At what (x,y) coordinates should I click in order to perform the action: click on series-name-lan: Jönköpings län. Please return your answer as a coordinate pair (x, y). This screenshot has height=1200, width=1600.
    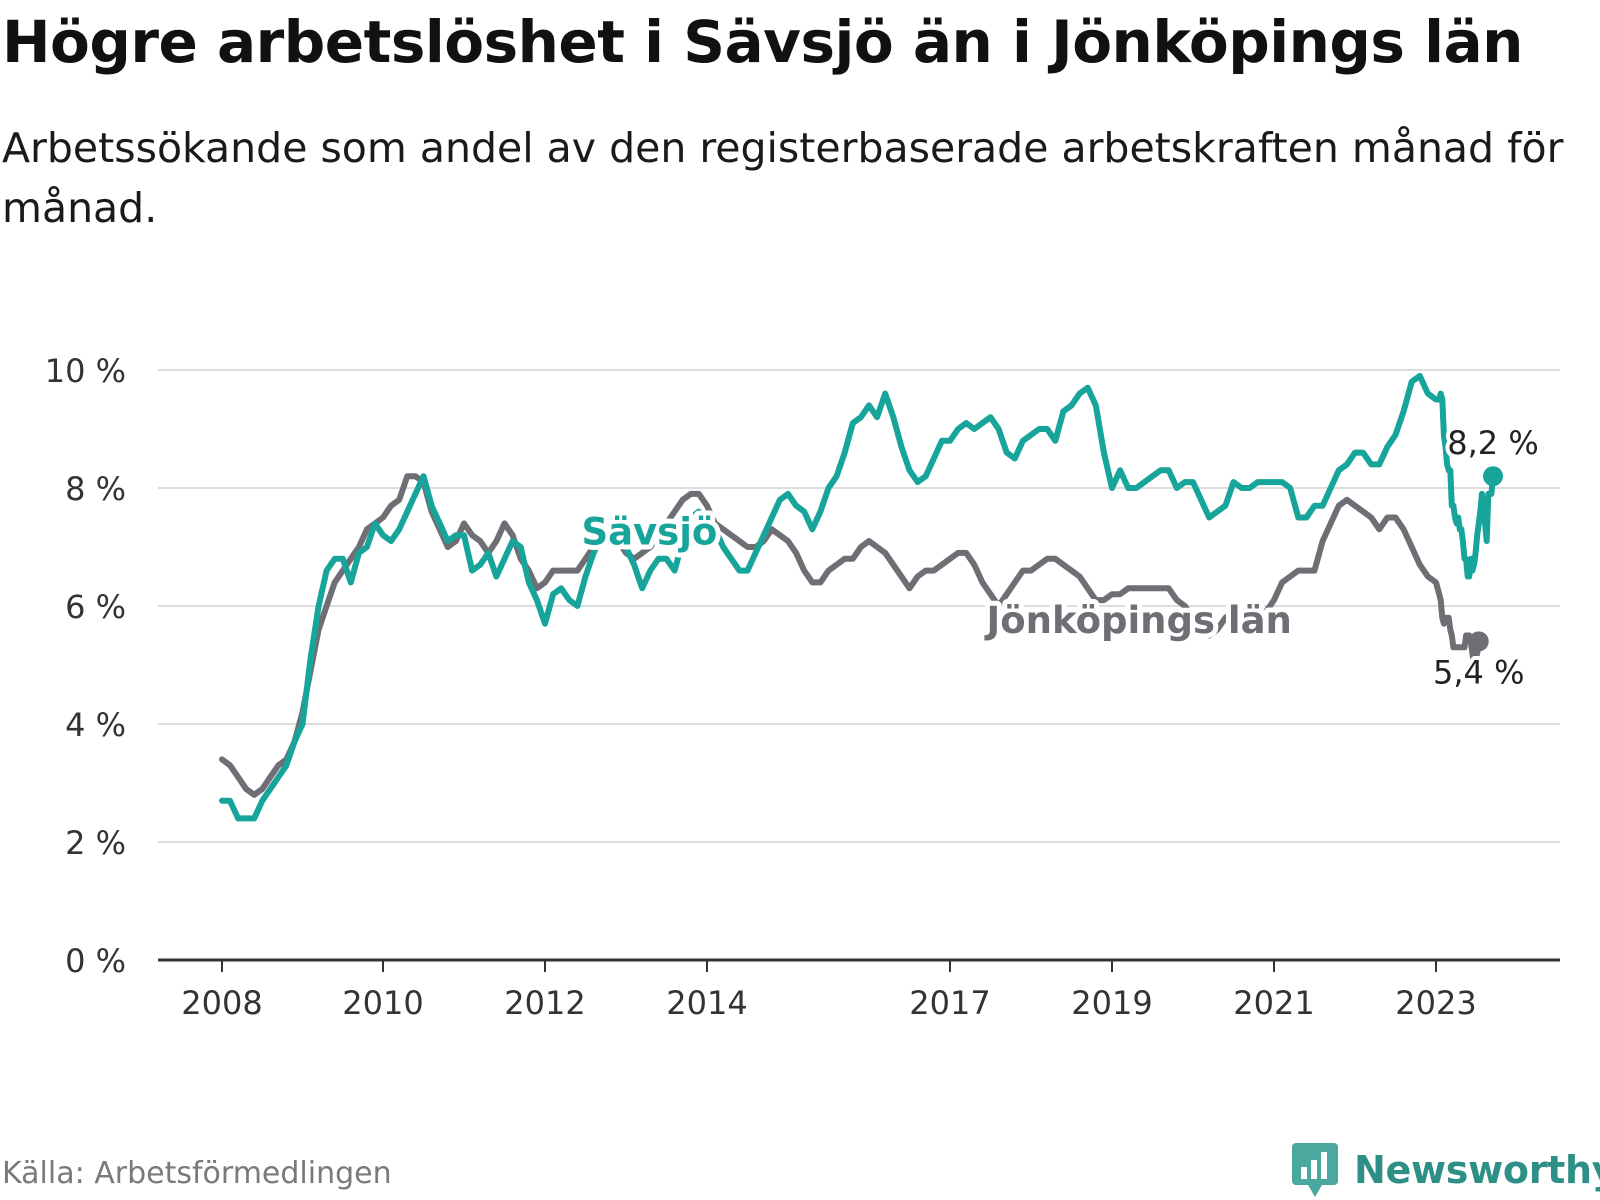
    Looking at the image, I should click on (1137, 620).